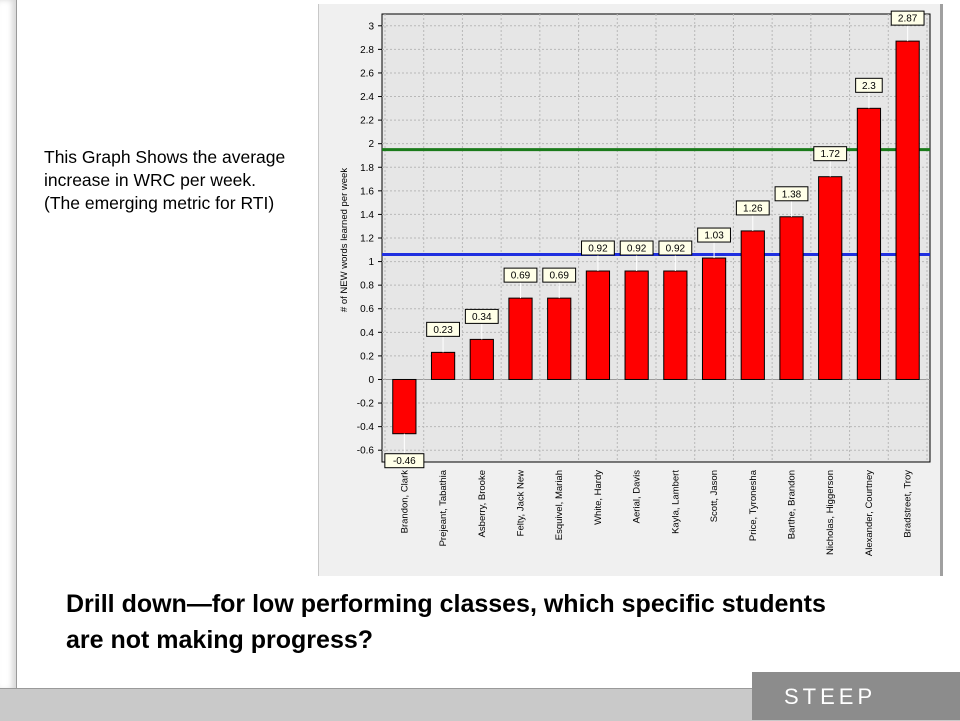 The height and width of the screenshot is (721, 960). I want to click on x-tick-label: Brandon, Clark, so click(404, 502).